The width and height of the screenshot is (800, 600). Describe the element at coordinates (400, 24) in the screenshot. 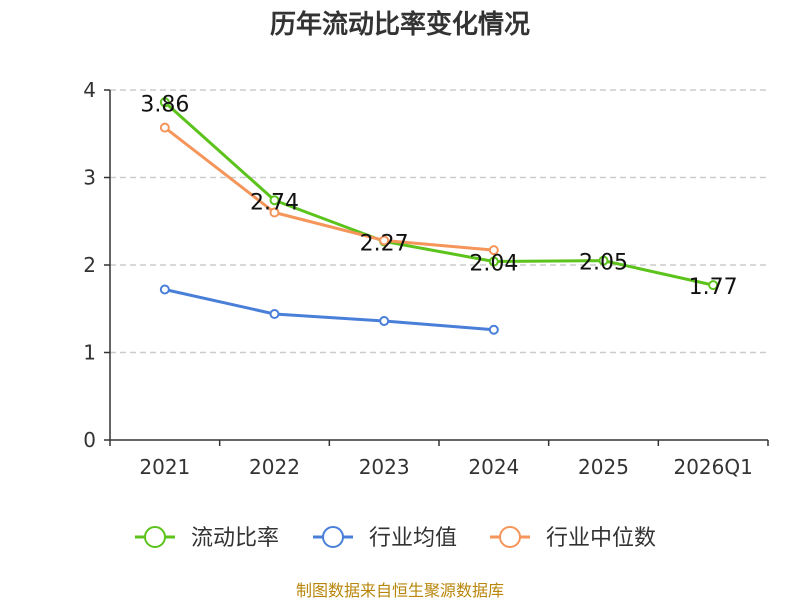

I see `chart-title: 历年流动比率变化情况` at that location.